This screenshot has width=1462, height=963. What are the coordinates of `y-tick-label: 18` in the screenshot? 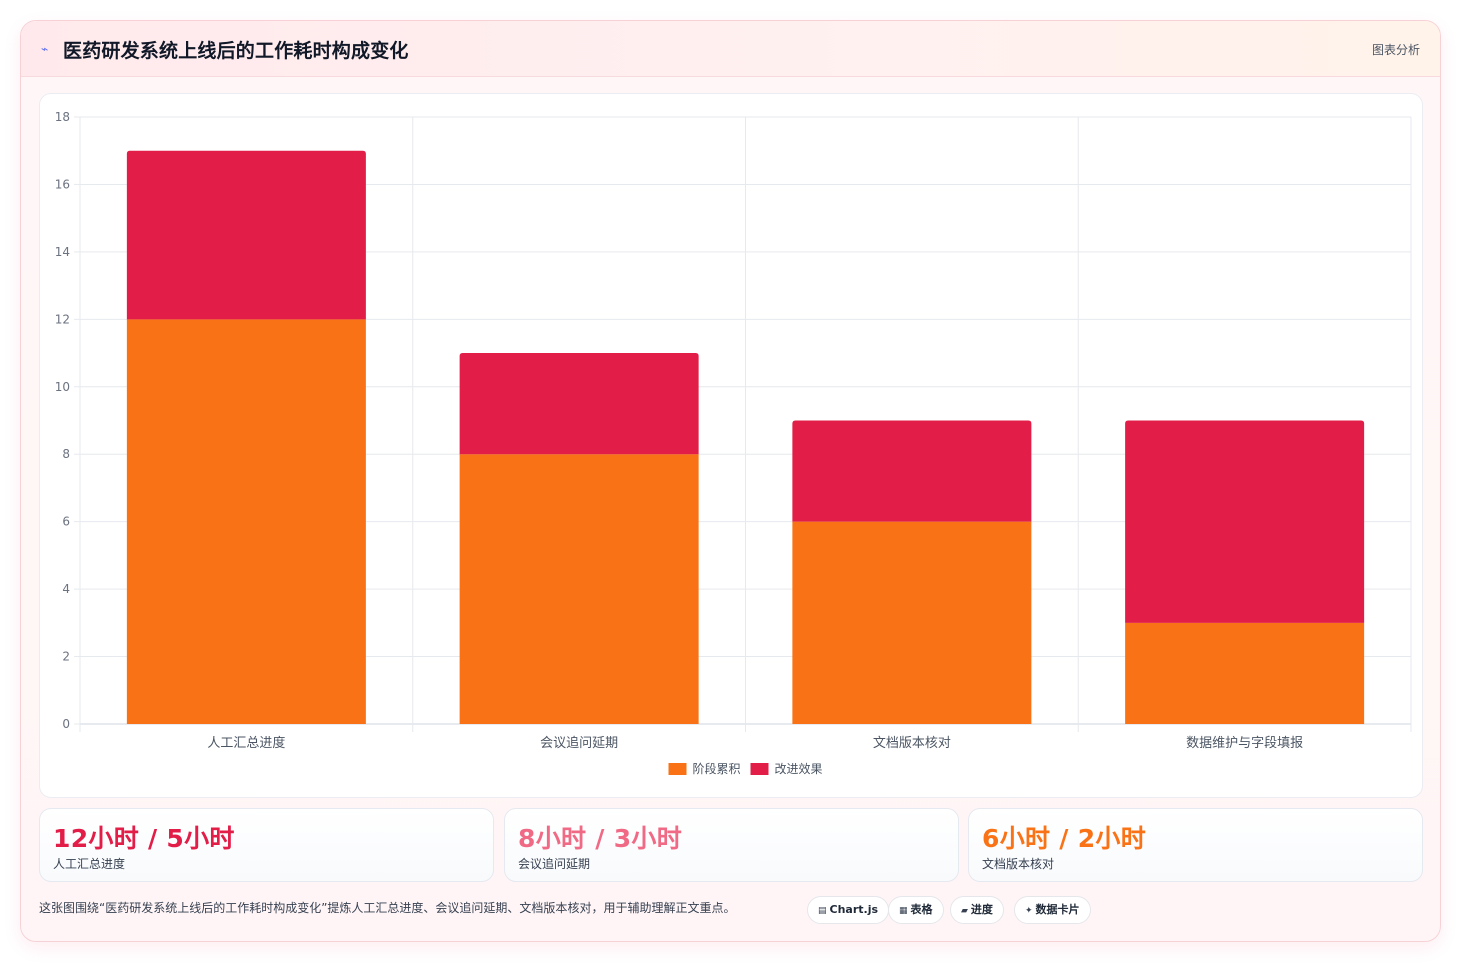 It's located at (62, 117).